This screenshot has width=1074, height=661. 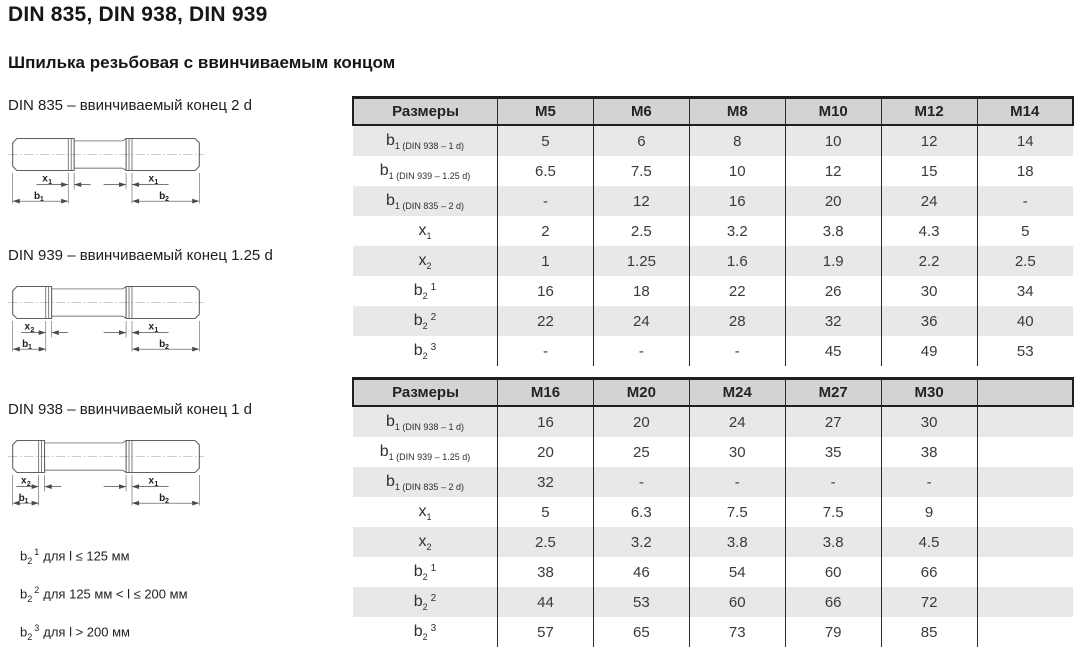 I want to click on value-cell: 36, so click(x=929, y=321).